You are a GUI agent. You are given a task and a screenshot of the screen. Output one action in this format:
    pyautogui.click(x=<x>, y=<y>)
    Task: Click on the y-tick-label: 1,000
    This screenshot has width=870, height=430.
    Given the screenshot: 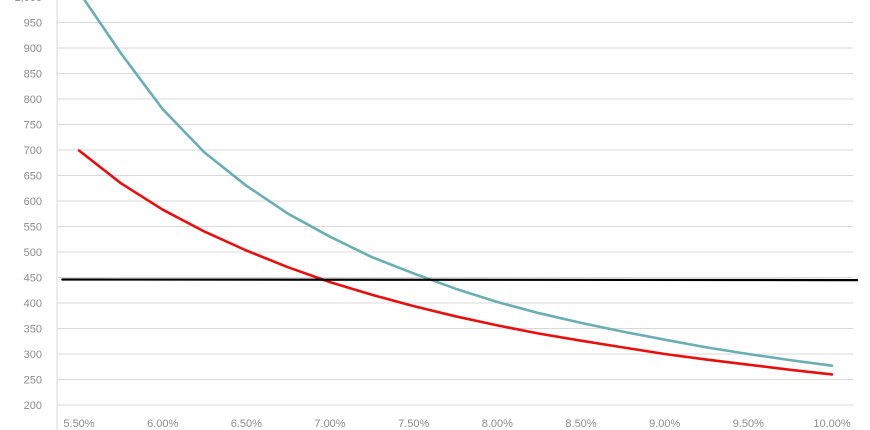 What is the action you would take?
    pyautogui.click(x=28, y=2)
    